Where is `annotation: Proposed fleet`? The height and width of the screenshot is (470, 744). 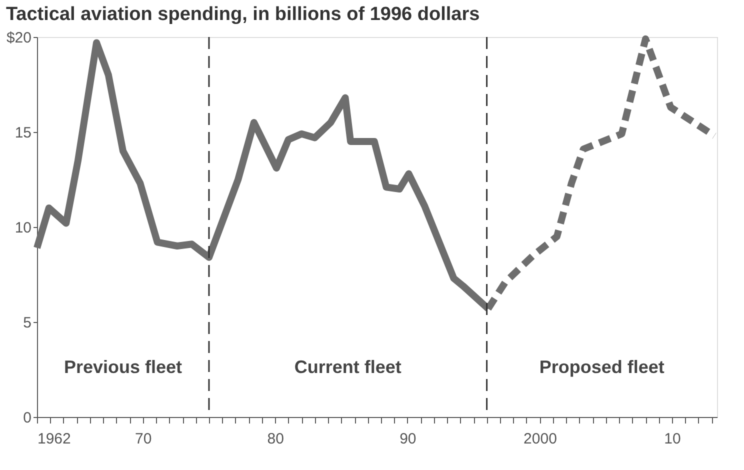
annotation: Proposed fleet is located at coordinates (601, 367).